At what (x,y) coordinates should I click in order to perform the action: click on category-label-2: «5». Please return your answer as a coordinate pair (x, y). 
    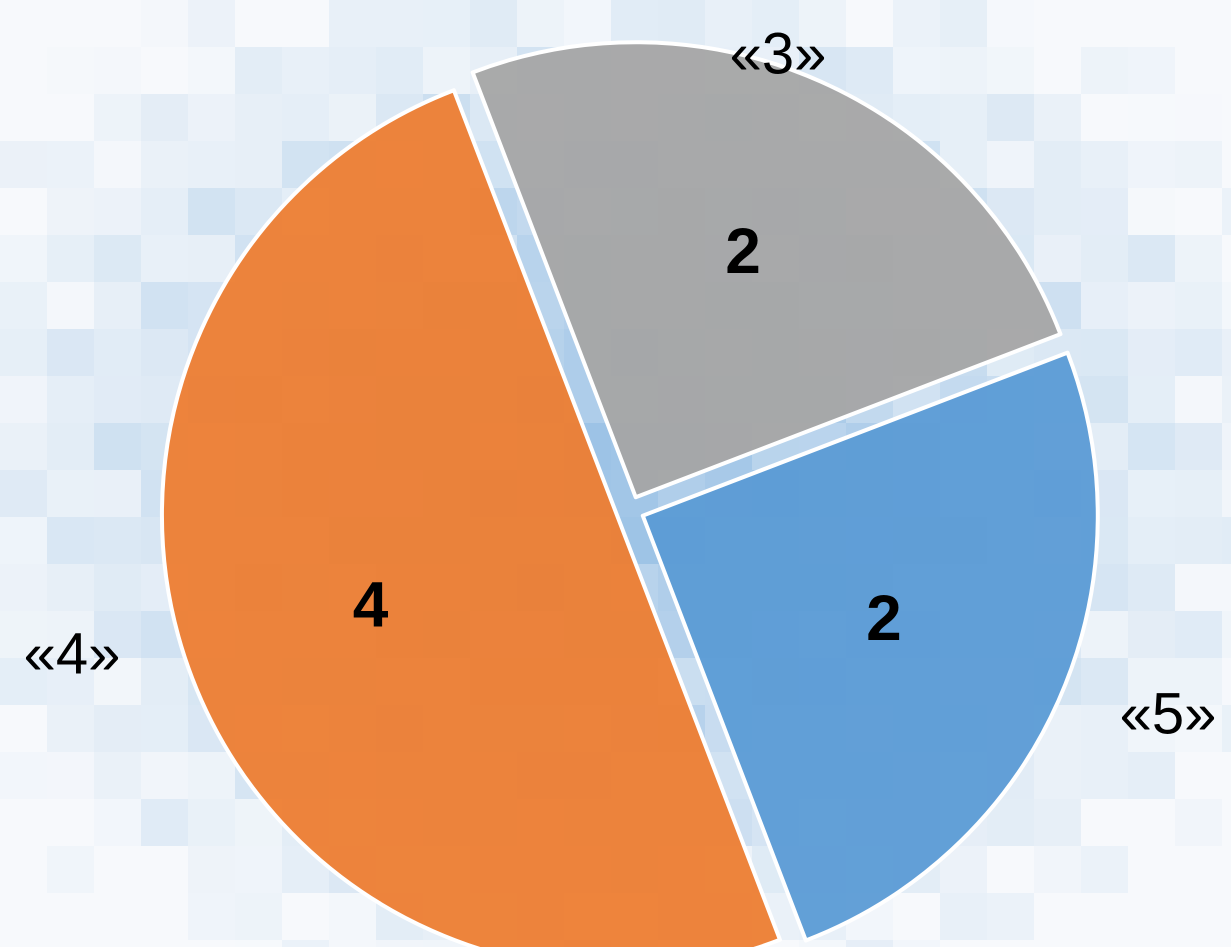
    Looking at the image, I should click on (1168, 713).